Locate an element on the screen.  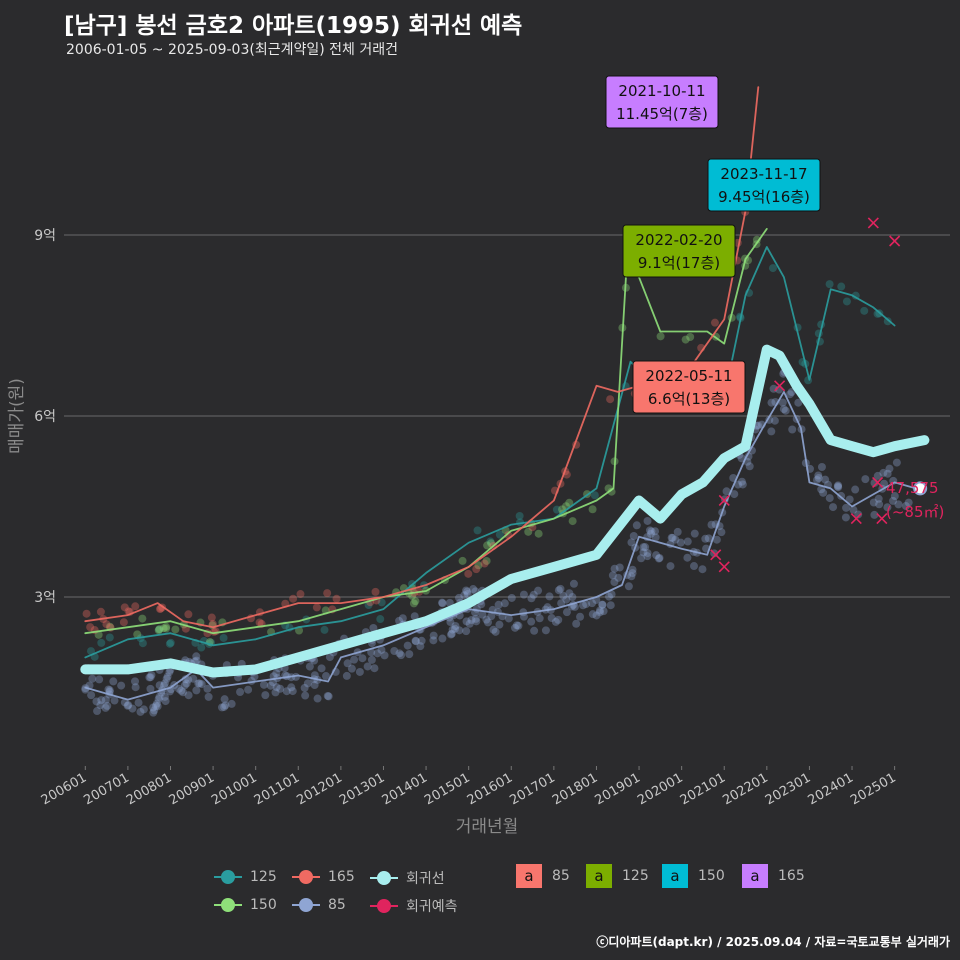
legend-swatch-icon is located at coordinates (306, 905).